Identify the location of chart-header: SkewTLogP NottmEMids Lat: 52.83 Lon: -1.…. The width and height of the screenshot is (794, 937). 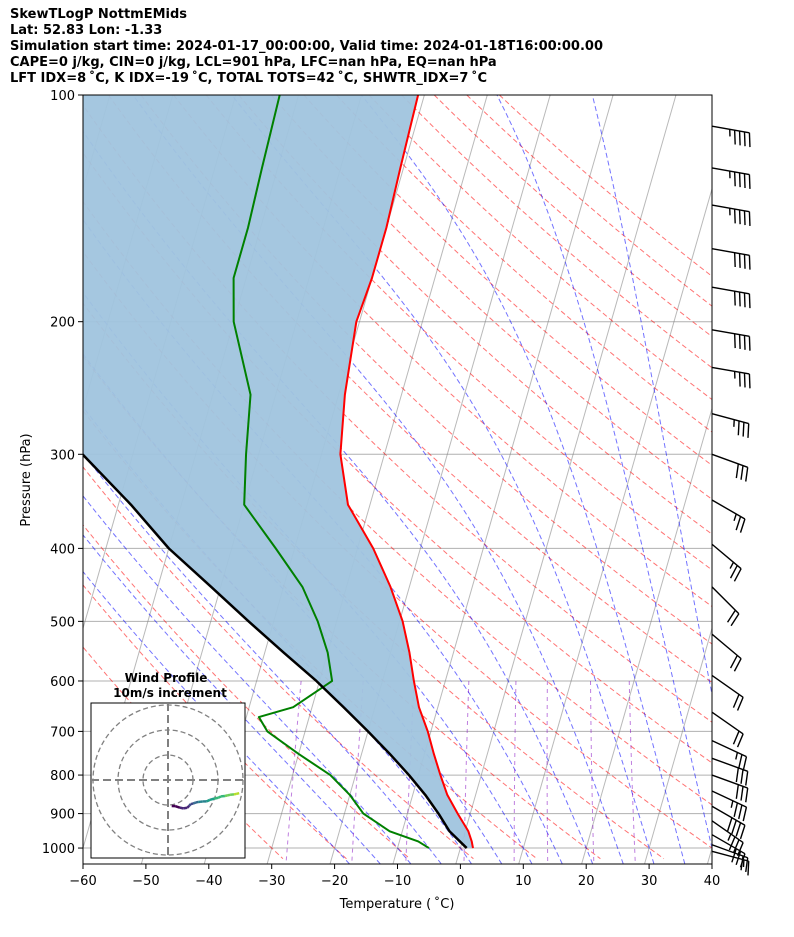
(306, 47).